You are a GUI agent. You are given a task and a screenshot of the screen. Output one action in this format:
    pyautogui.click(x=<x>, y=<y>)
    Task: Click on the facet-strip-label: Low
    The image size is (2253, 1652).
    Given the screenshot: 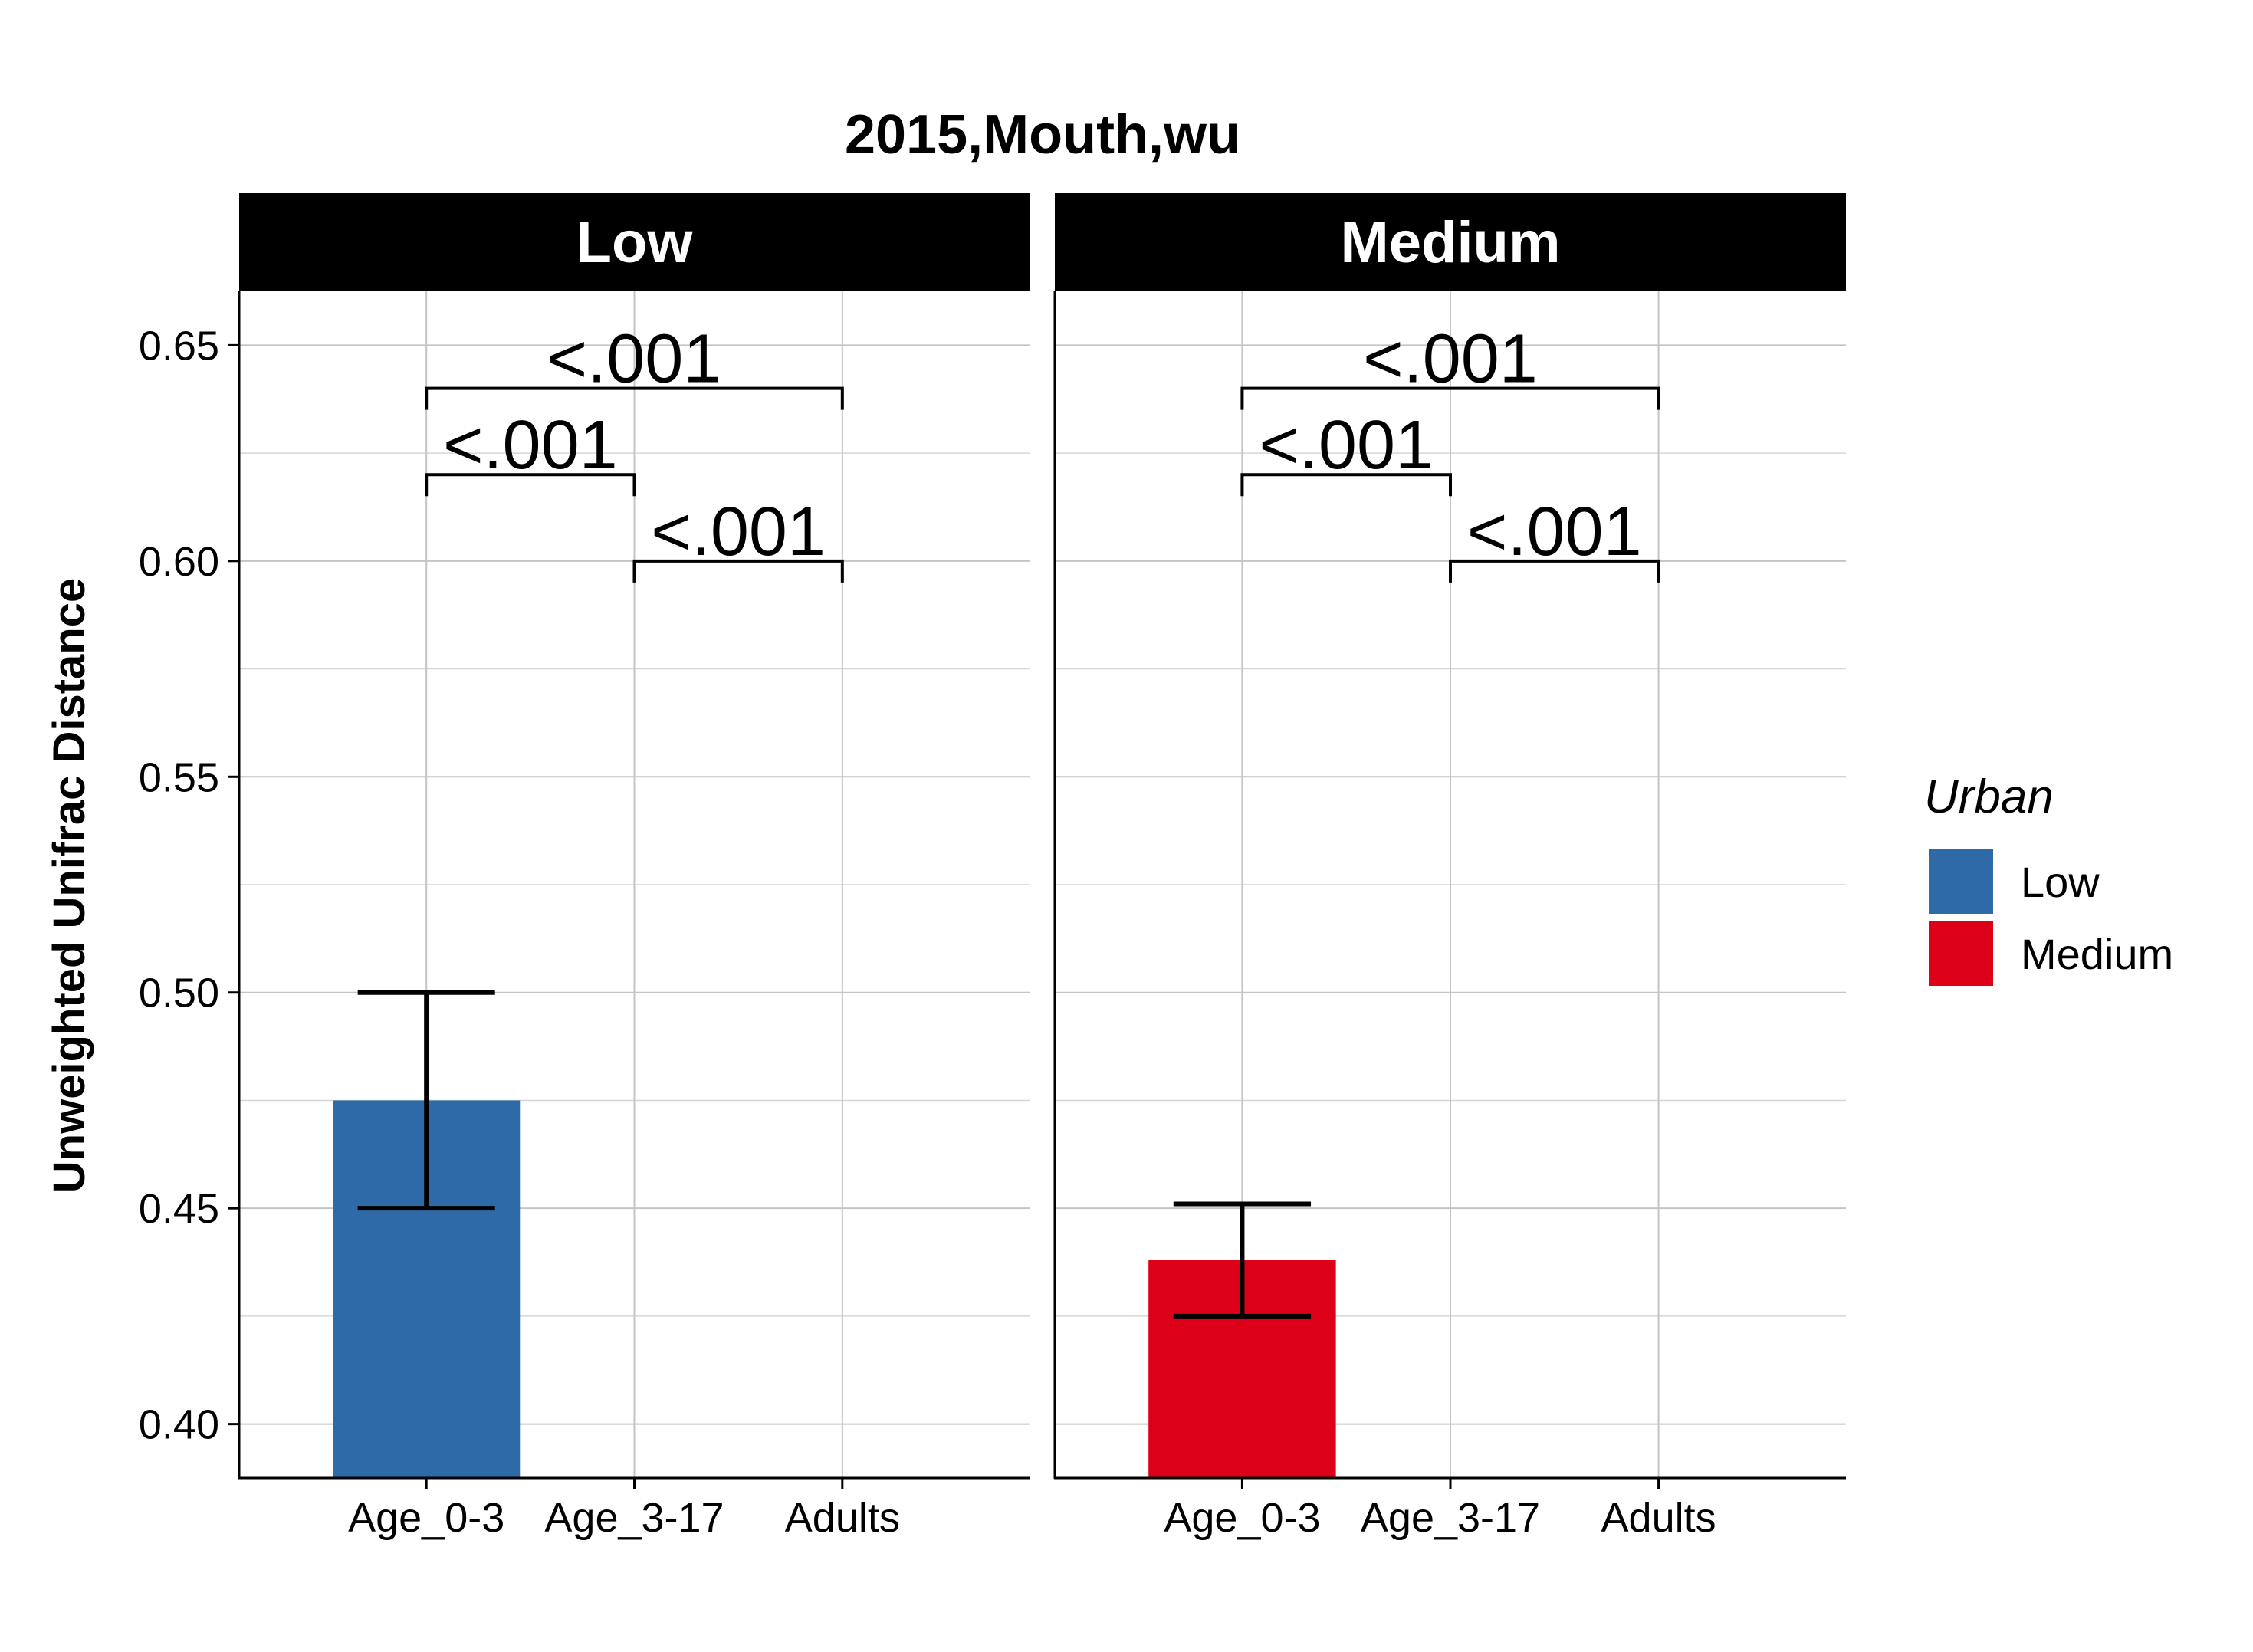 What is the action you would take?
    pyautogui.click(x=635, y=242)
    